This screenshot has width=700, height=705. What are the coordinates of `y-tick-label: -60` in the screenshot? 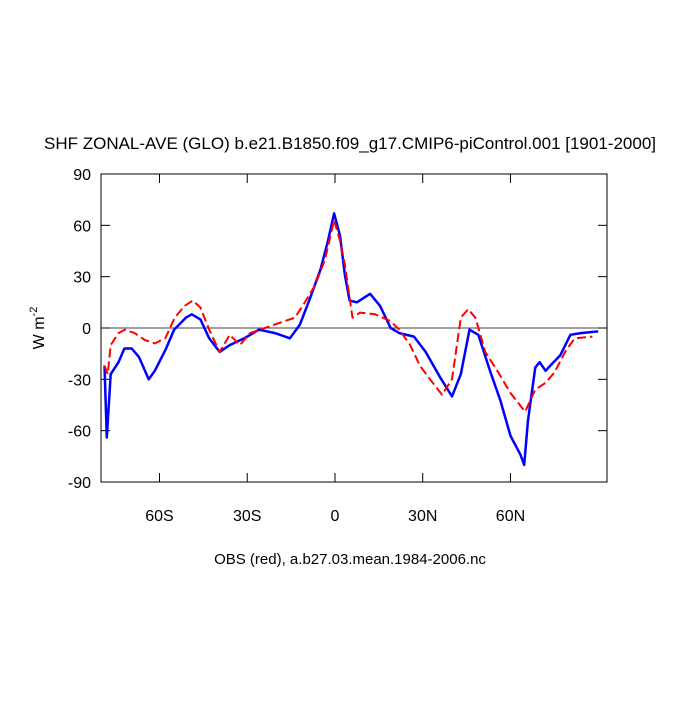 It's located at (79, 432).